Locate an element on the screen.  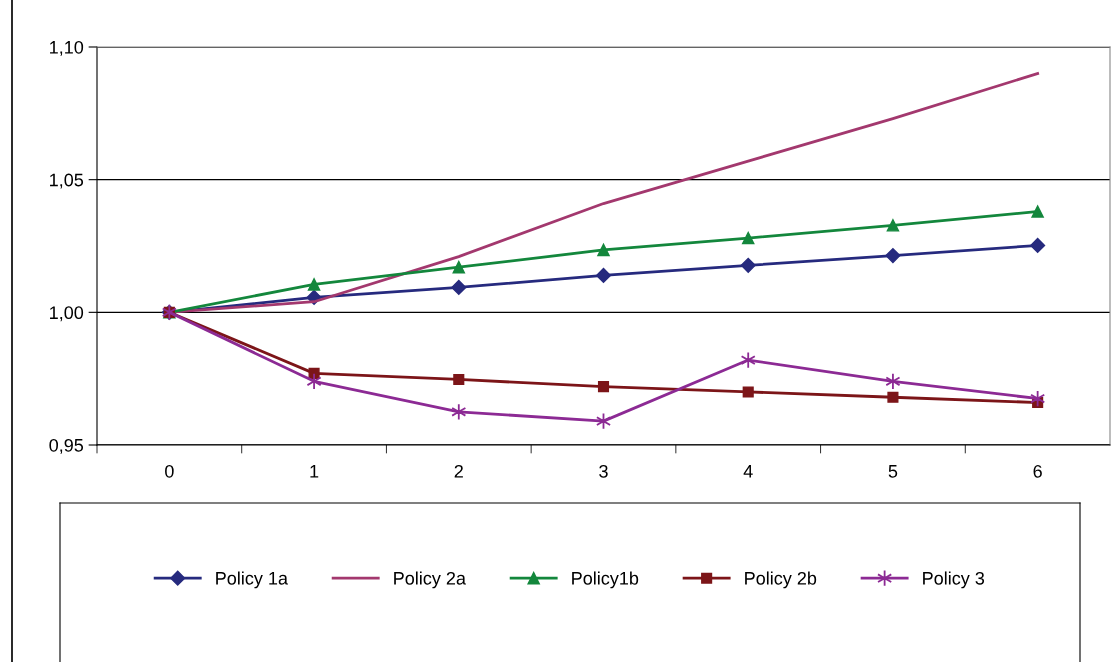
x-tick-label: 4 is located at coordinates (748, 471).